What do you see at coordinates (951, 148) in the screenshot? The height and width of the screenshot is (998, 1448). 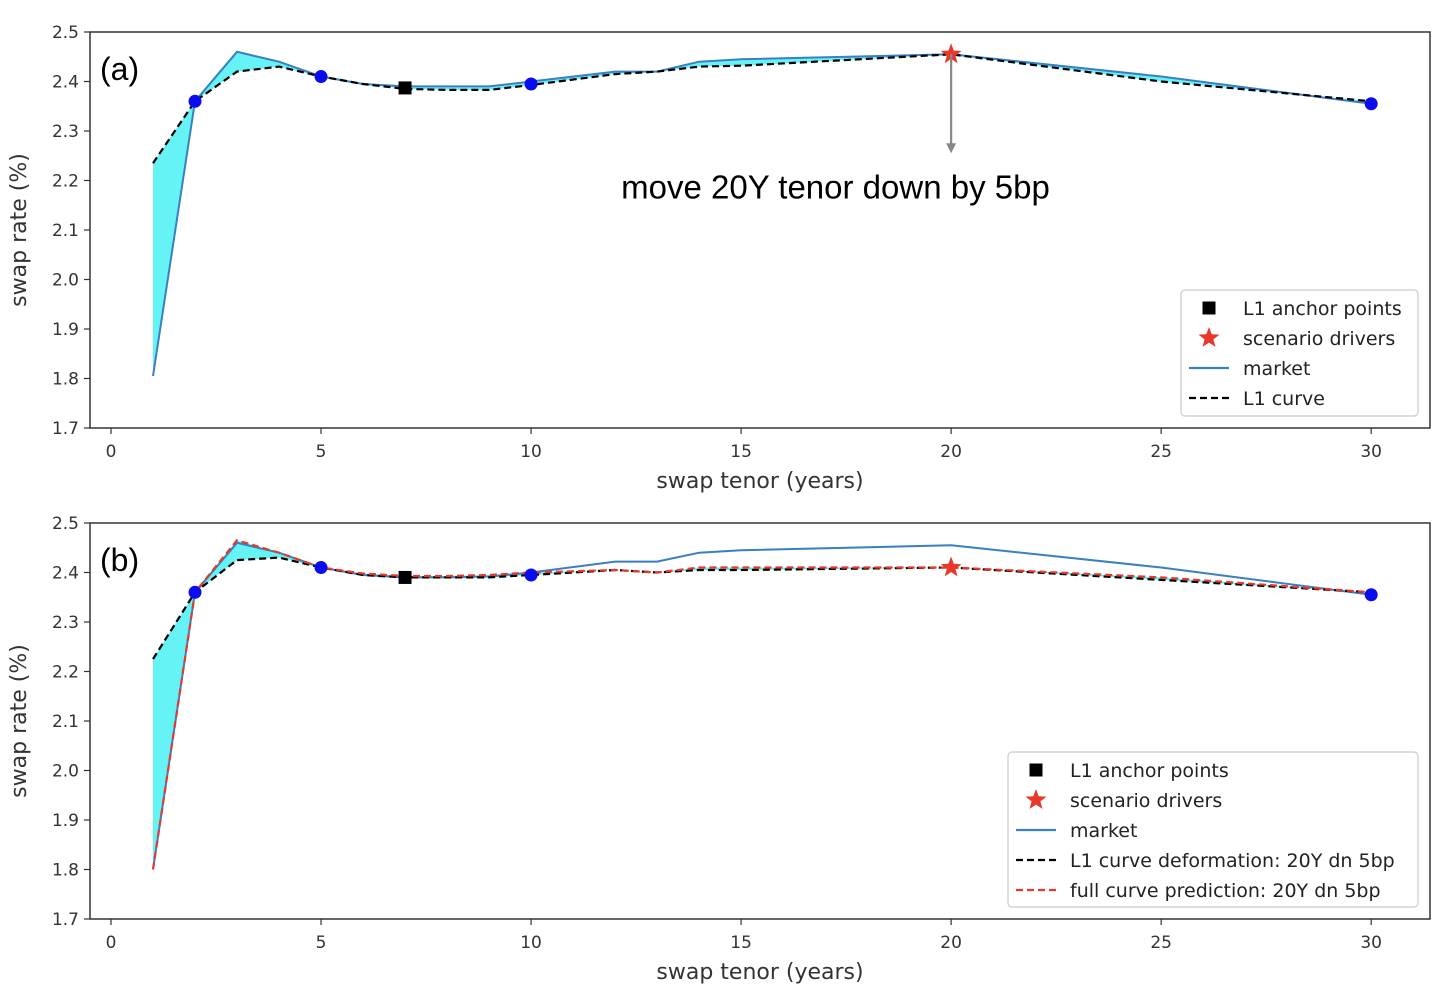 I see `annotation-arrow-head` at bounding box center [951, 148].